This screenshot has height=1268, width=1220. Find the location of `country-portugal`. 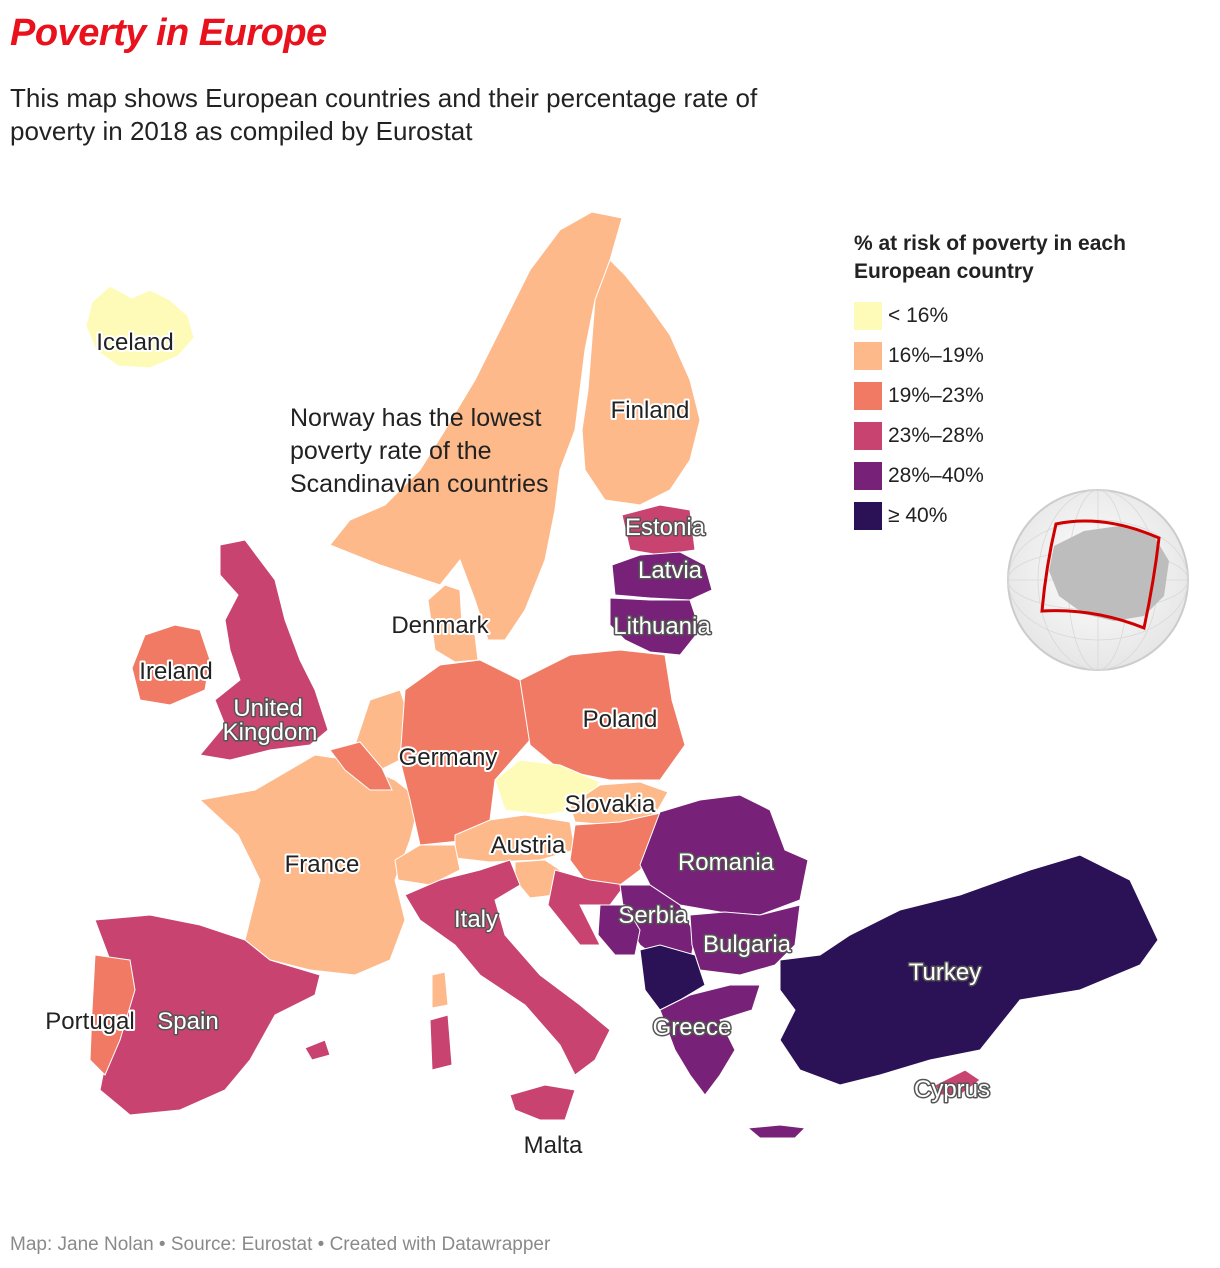

country-portugal is located at coordinates (112, 1015).